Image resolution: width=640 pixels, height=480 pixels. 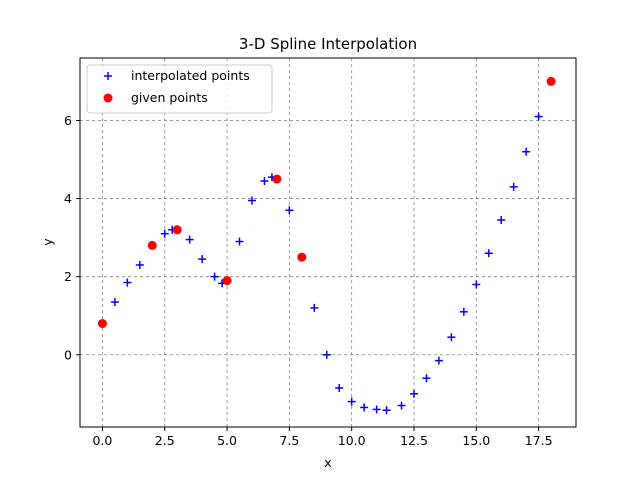 I want to click on legend-marker-given, so click(x=108, y=98).